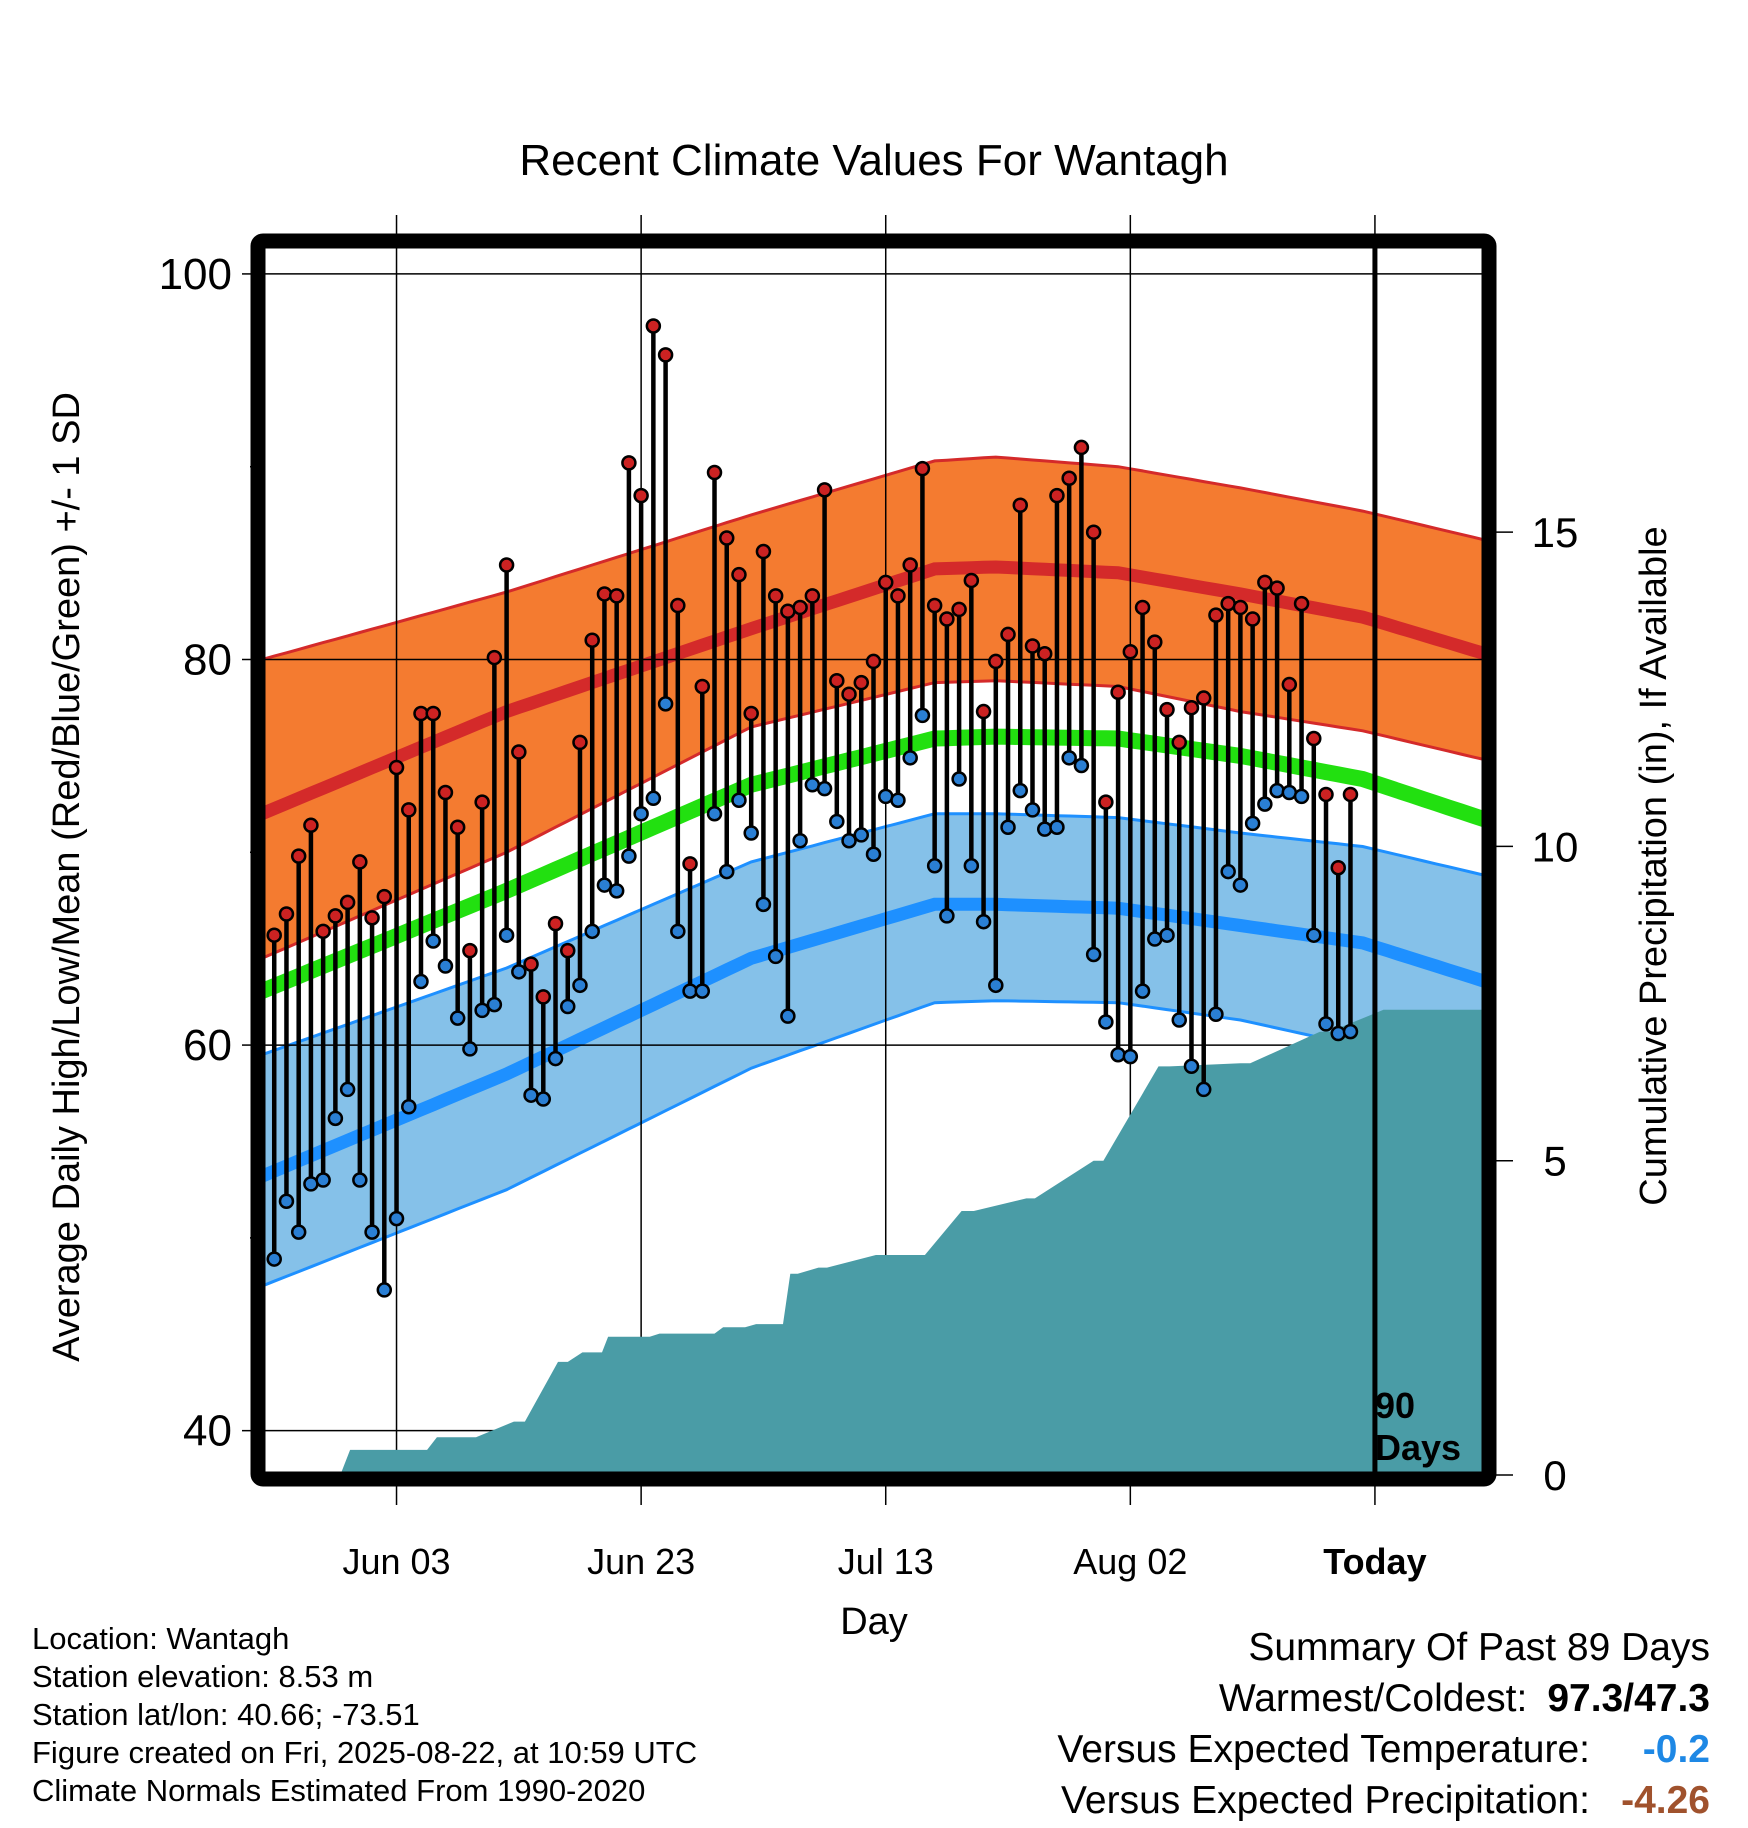 The height and width of the screenshot is (1828, 1748). What do you see at coordinates (873, 690) in the screenshot?
I see `high-normal-line` at bounding box center [873, 690].